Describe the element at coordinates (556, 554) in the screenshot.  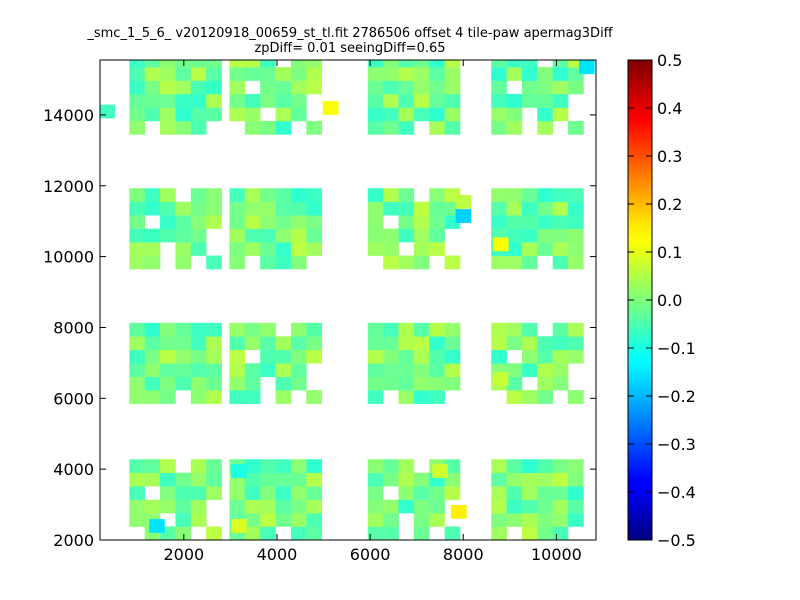
I see `x-tick-label: 10000` at that location.